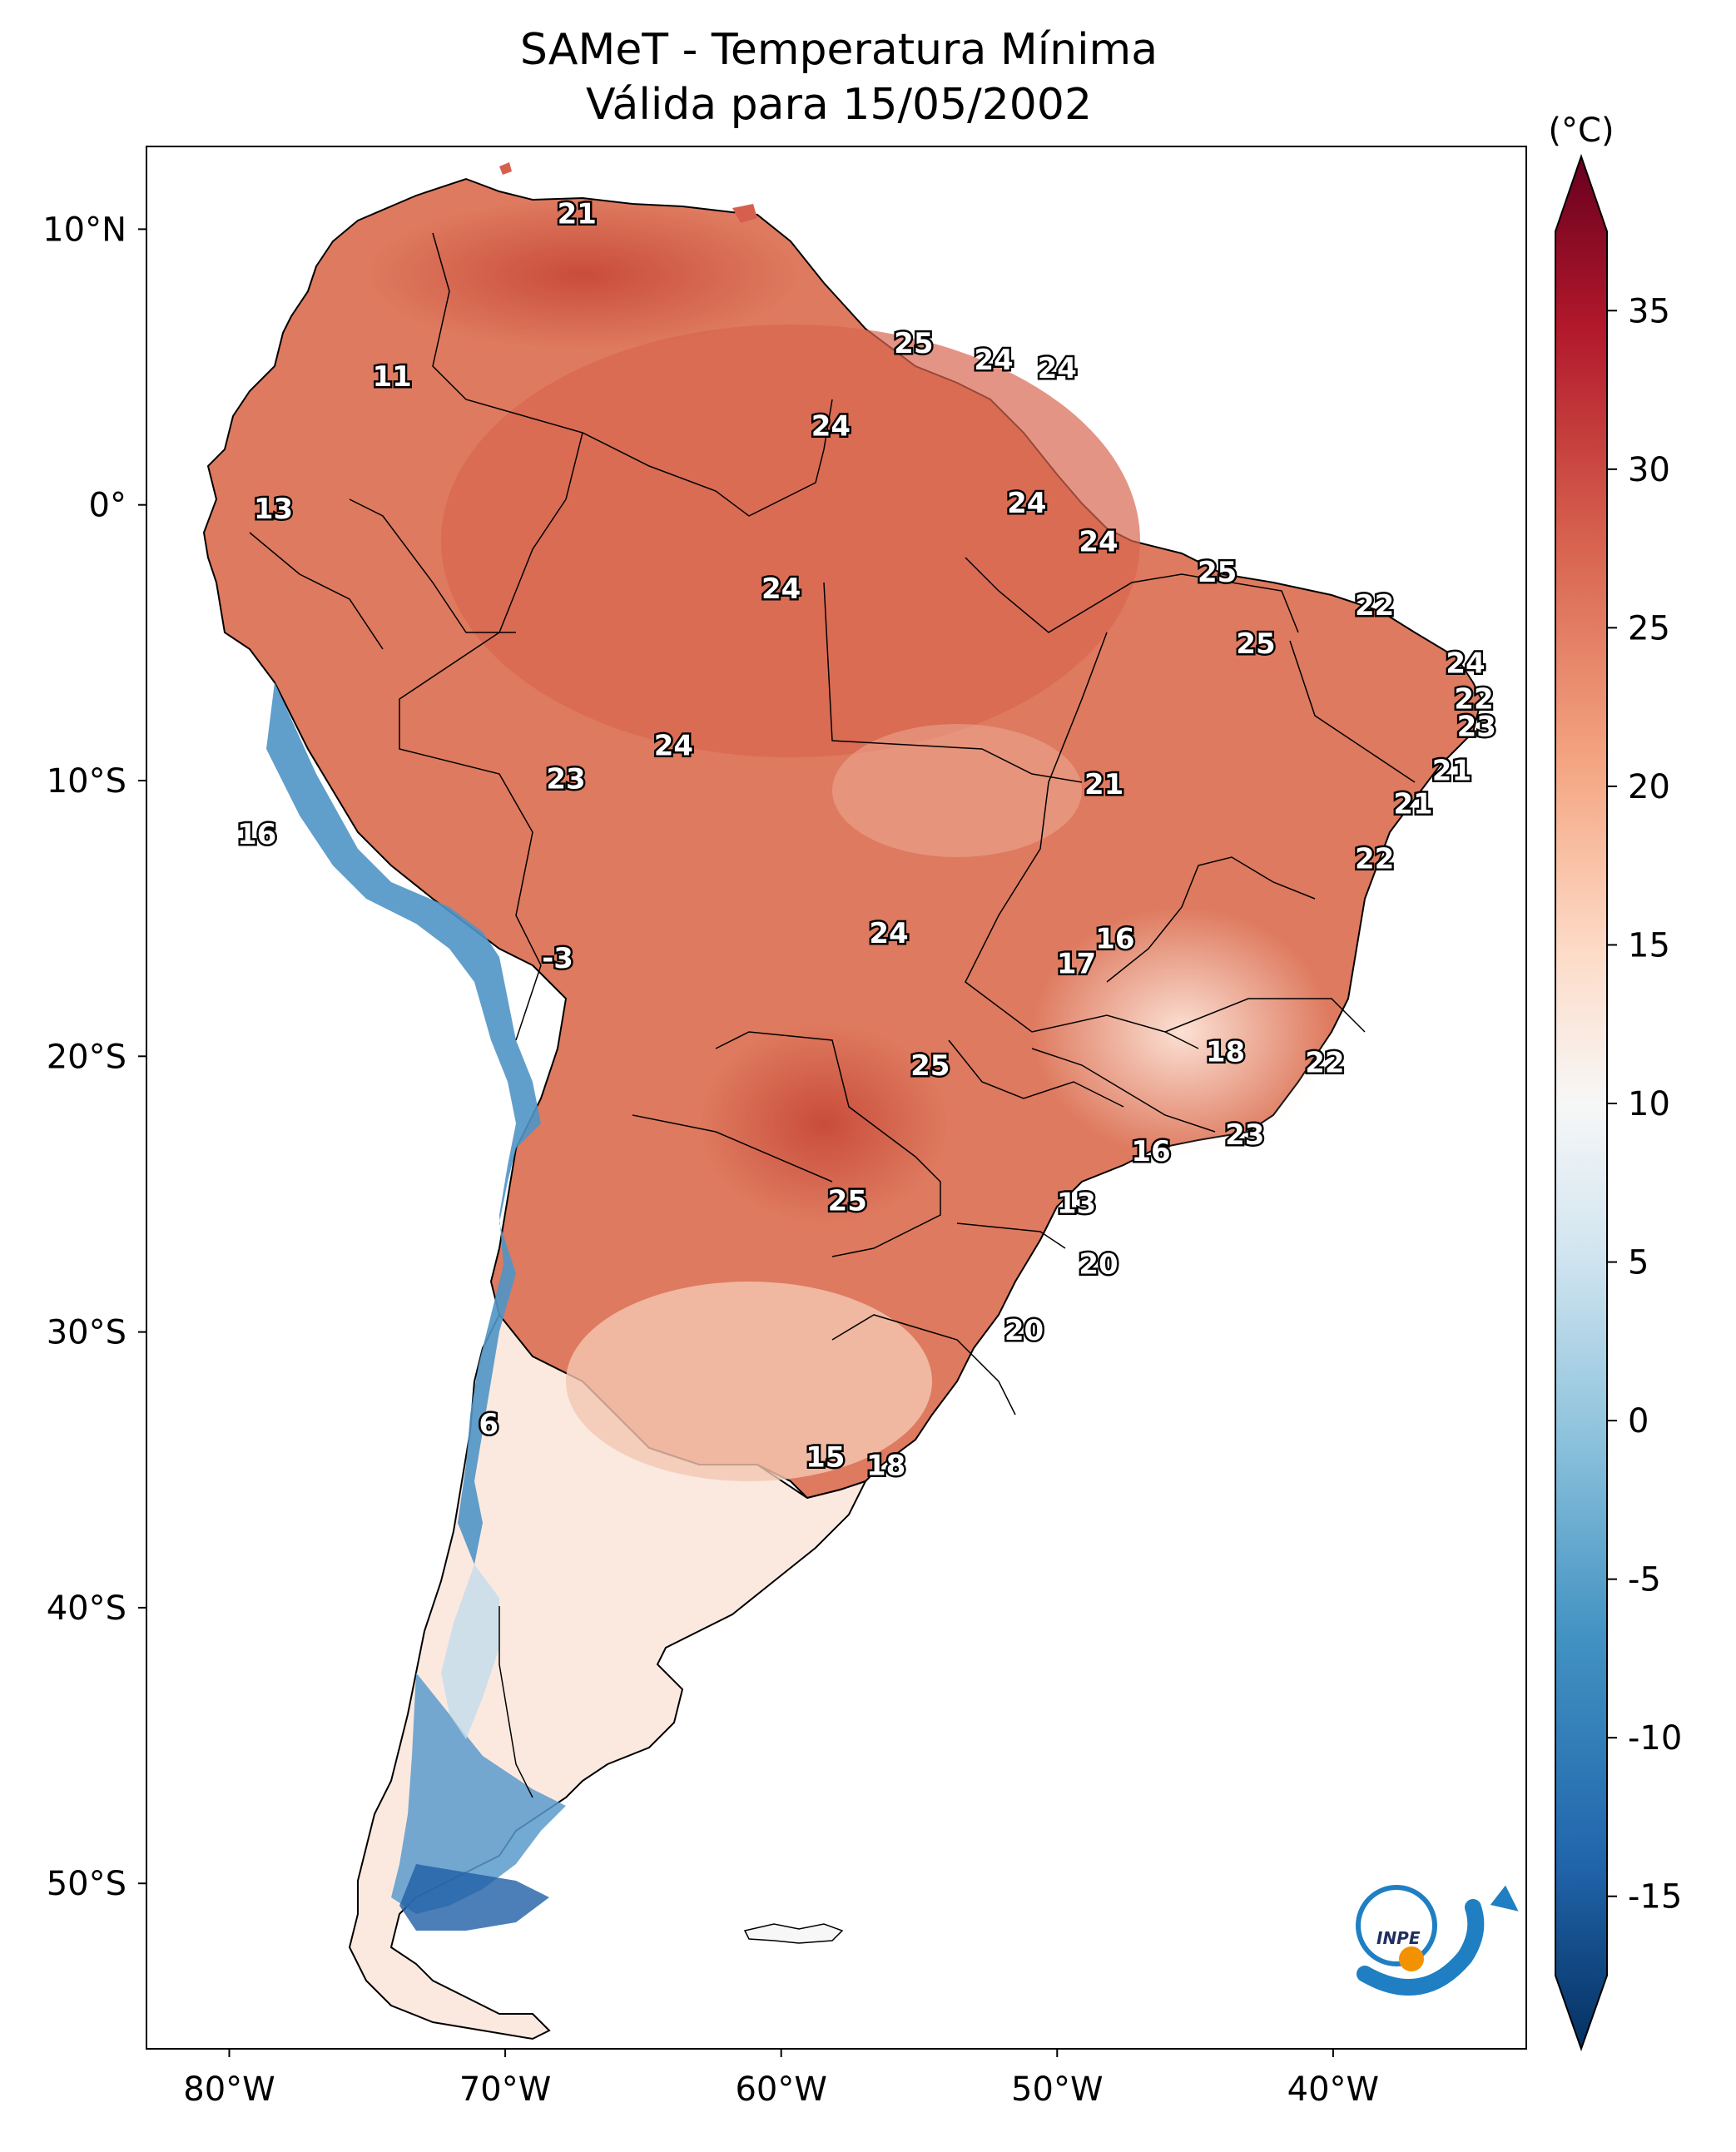 The height and width of the screenshot is (2152, 1736). What do you see at coordinates (1638, 1263) in the screenshot?
I see `colorbar-tick-label: 5` at bounding box center [1638, 1263].